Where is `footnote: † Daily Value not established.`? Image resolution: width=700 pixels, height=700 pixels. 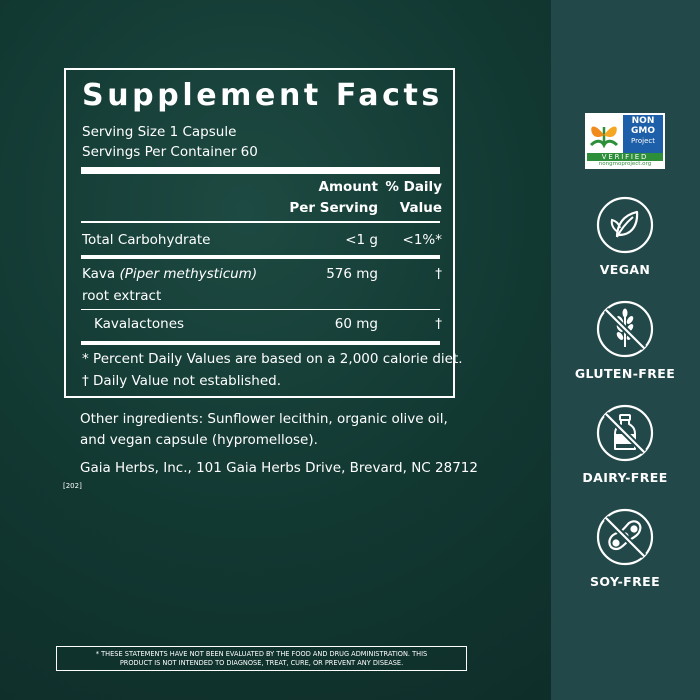 footnote: † Daily Value not established. is located at coordinates (181, 381).